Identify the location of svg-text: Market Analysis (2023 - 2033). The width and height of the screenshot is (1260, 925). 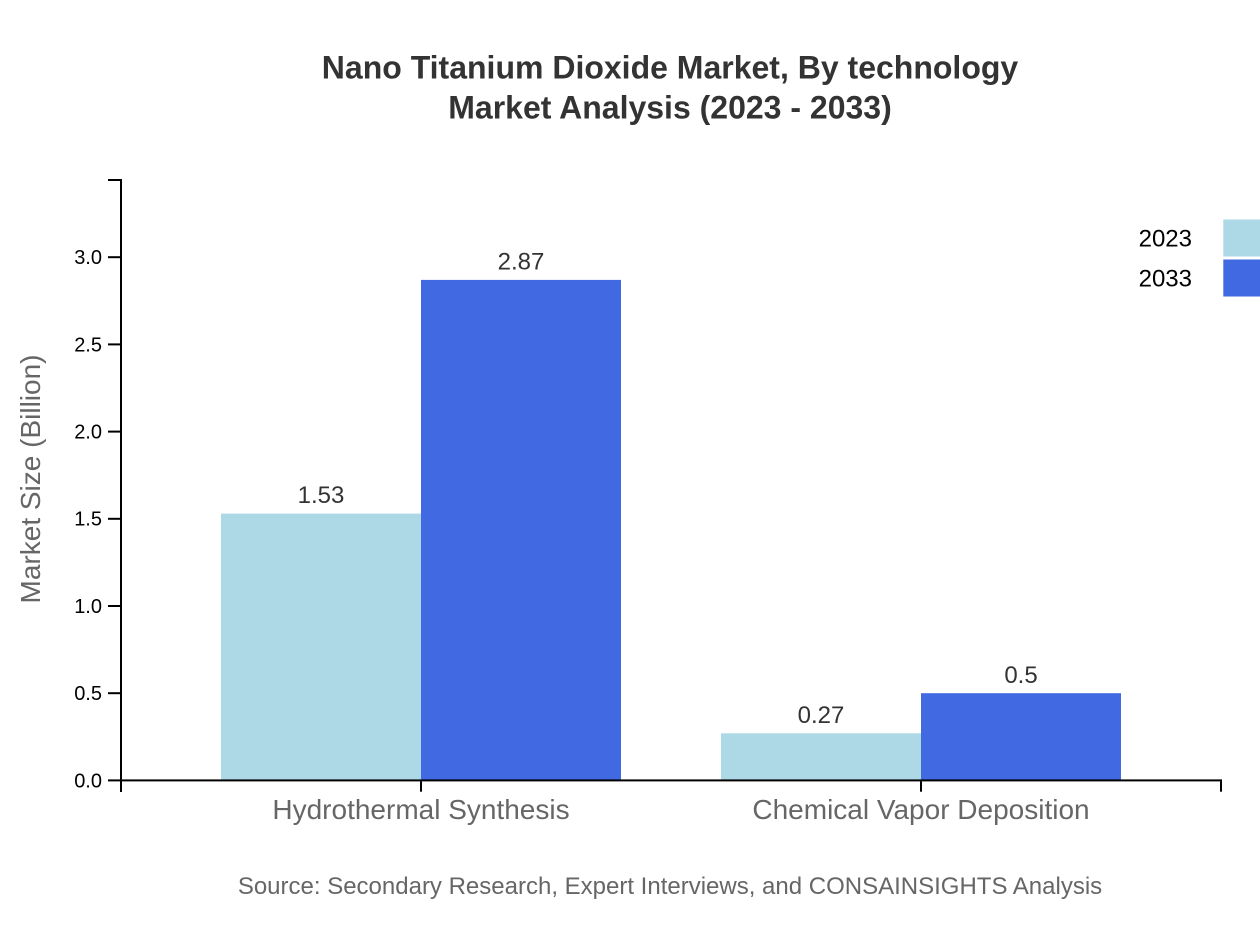
(670, 108).